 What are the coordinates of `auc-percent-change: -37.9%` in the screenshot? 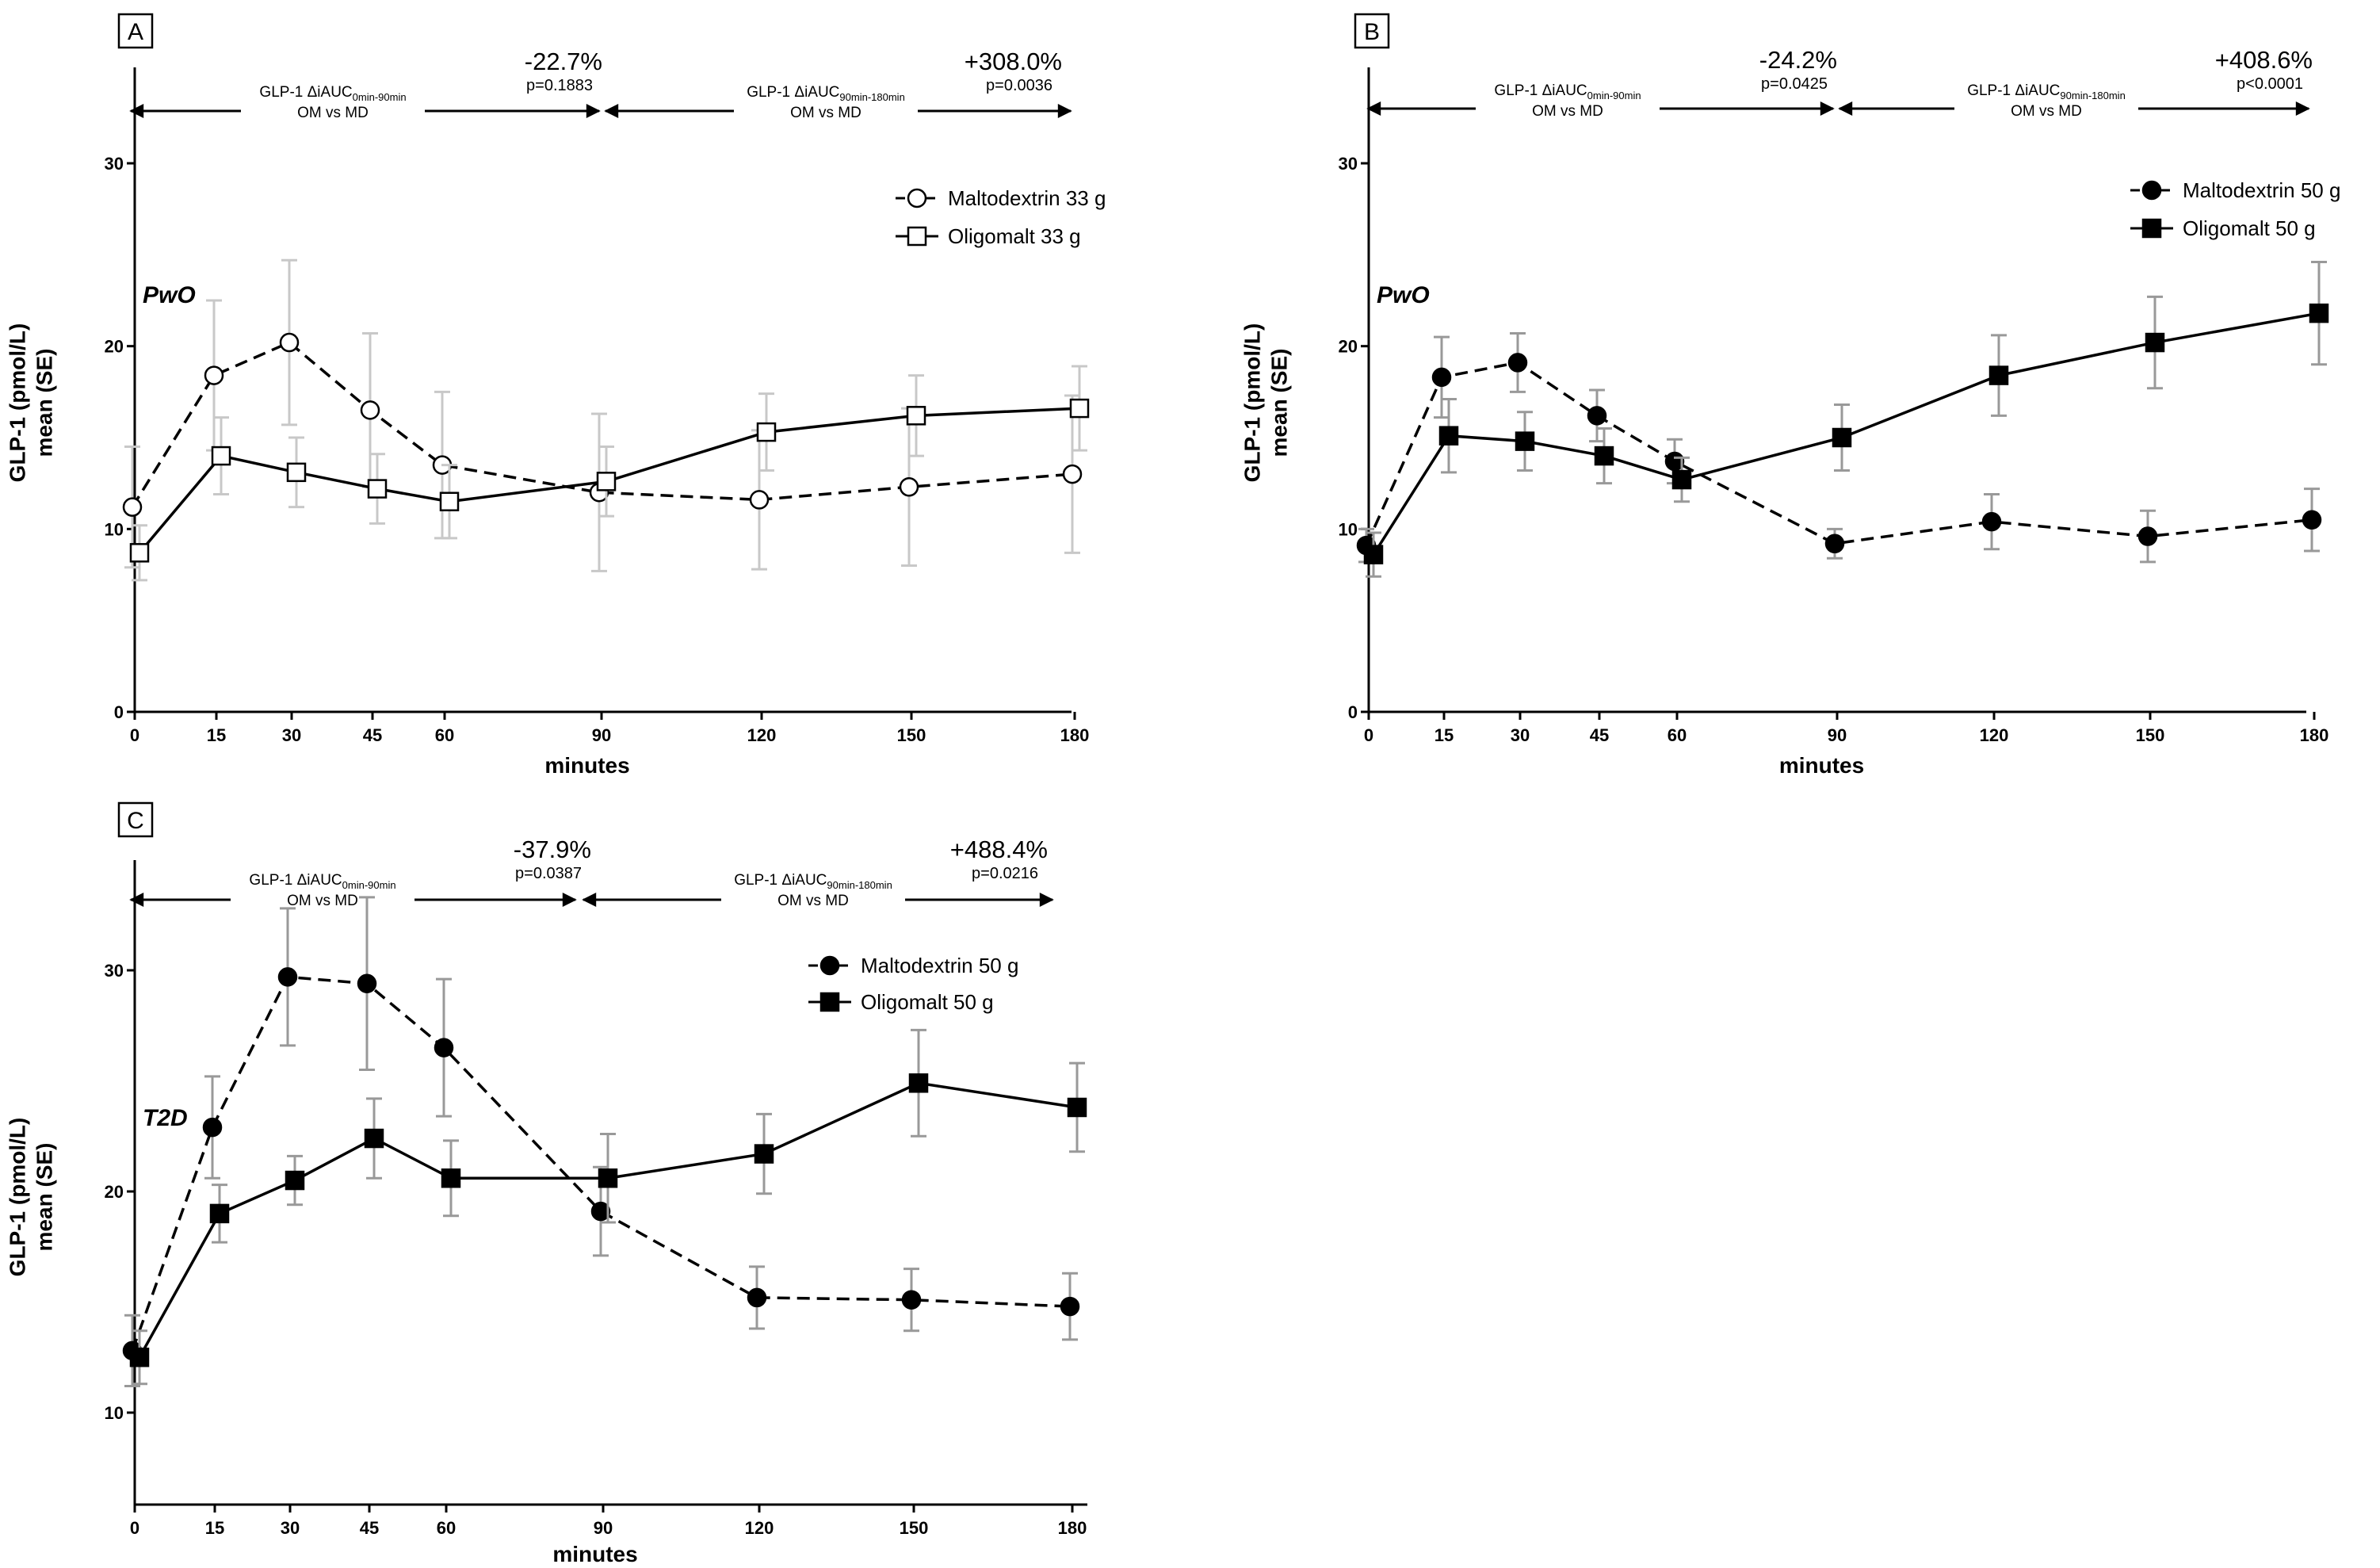 It's located at (552, 850).